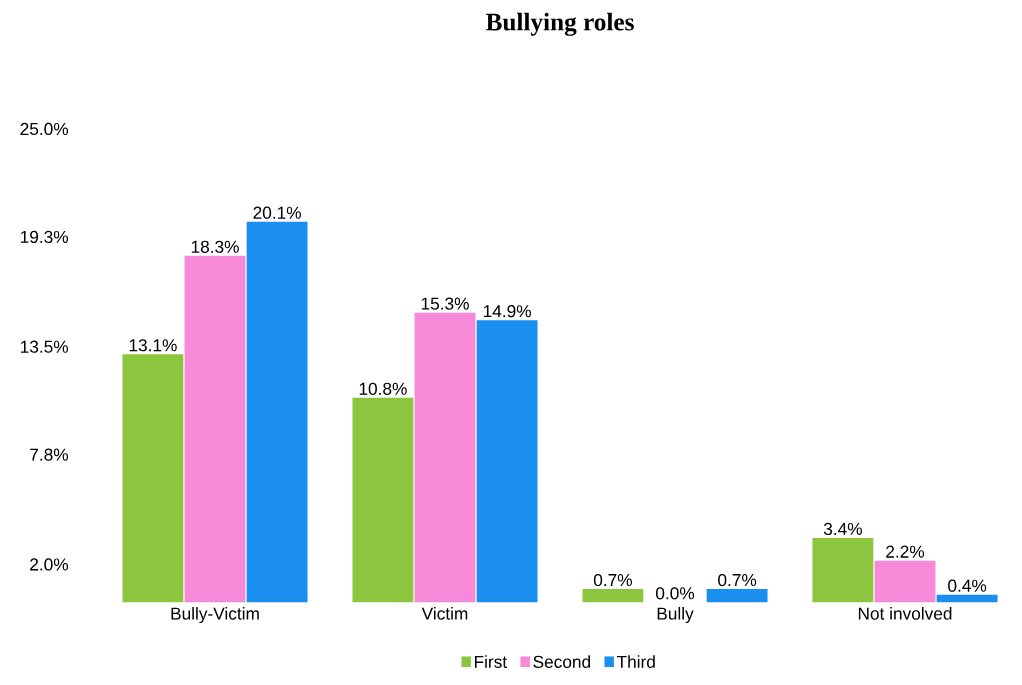  Describe the element at coordinates (905, 551) in the screenshot. I see `data-label: 2.2%` at that location.